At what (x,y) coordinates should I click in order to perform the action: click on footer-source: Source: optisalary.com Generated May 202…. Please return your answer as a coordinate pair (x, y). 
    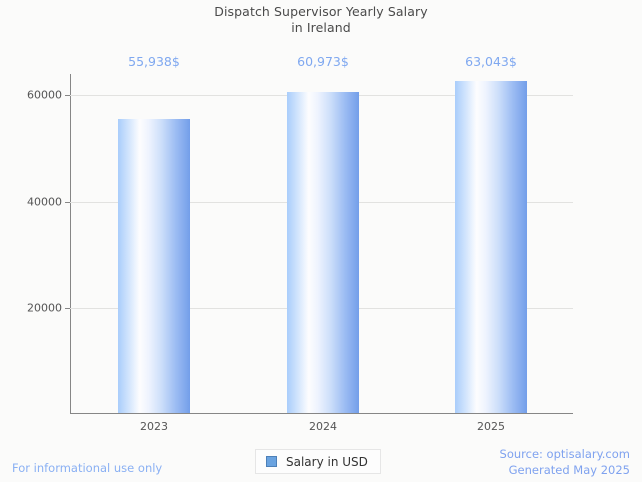
    Looking at the image, I should click on (565, 462).